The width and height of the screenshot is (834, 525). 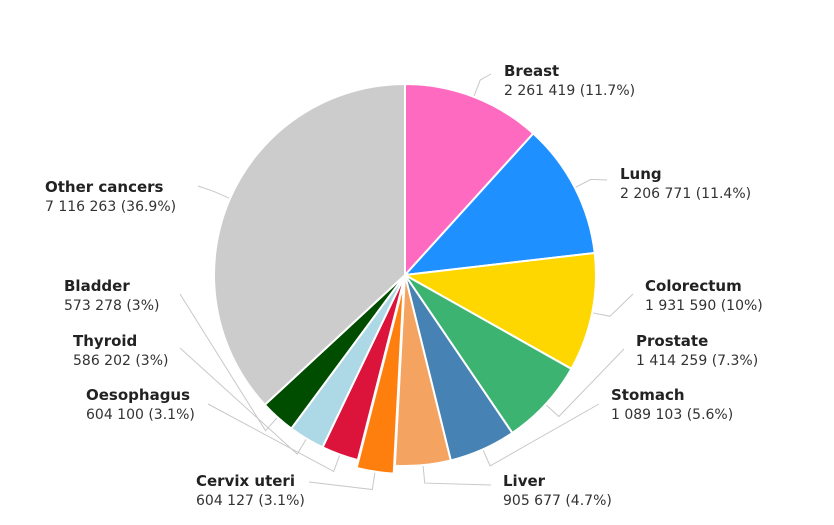 What do you see at coordinates (697, 361) in the screenshot?
I see `slice-value-prostate: 1 414 259 (7.3%)` at bounding box center [697, 361].